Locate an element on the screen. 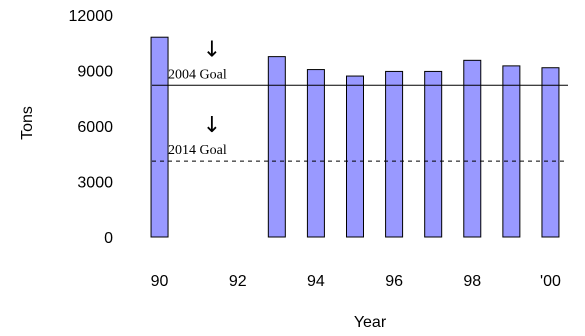 The image size is (585, 336). y-tick-label: 3000 is located at coordinates (95, 183).